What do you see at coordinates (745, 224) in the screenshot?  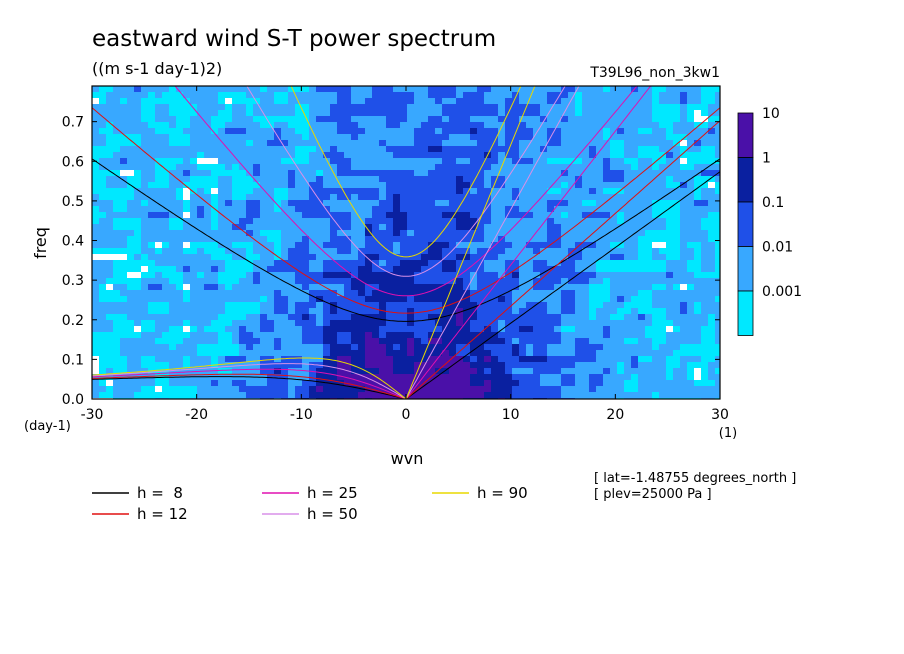 I see `colorbar-swatch` at bounding box center [745, 224].